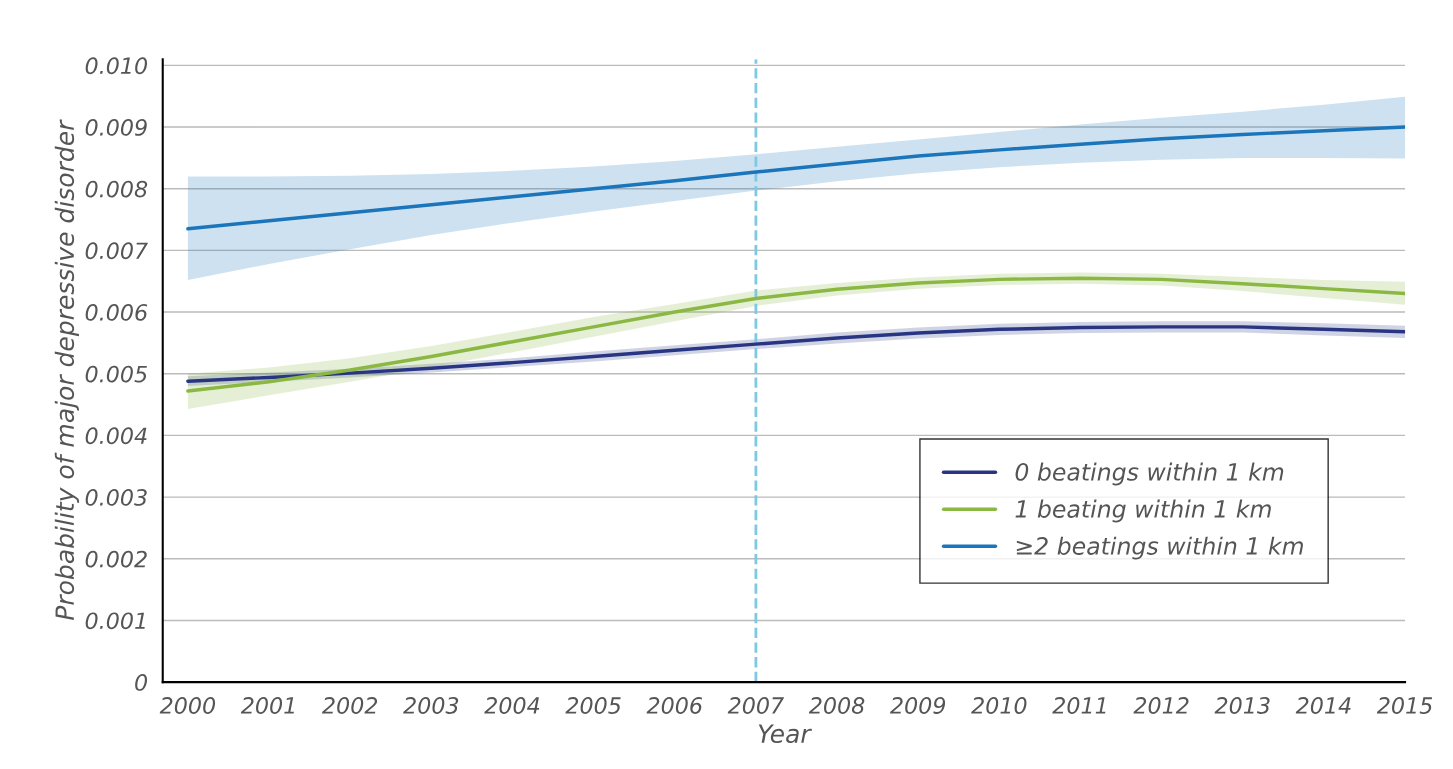  Describe the element at coordinates (116, 436) in the screenshot. I see `y-tick-label: 0.004` at that location.